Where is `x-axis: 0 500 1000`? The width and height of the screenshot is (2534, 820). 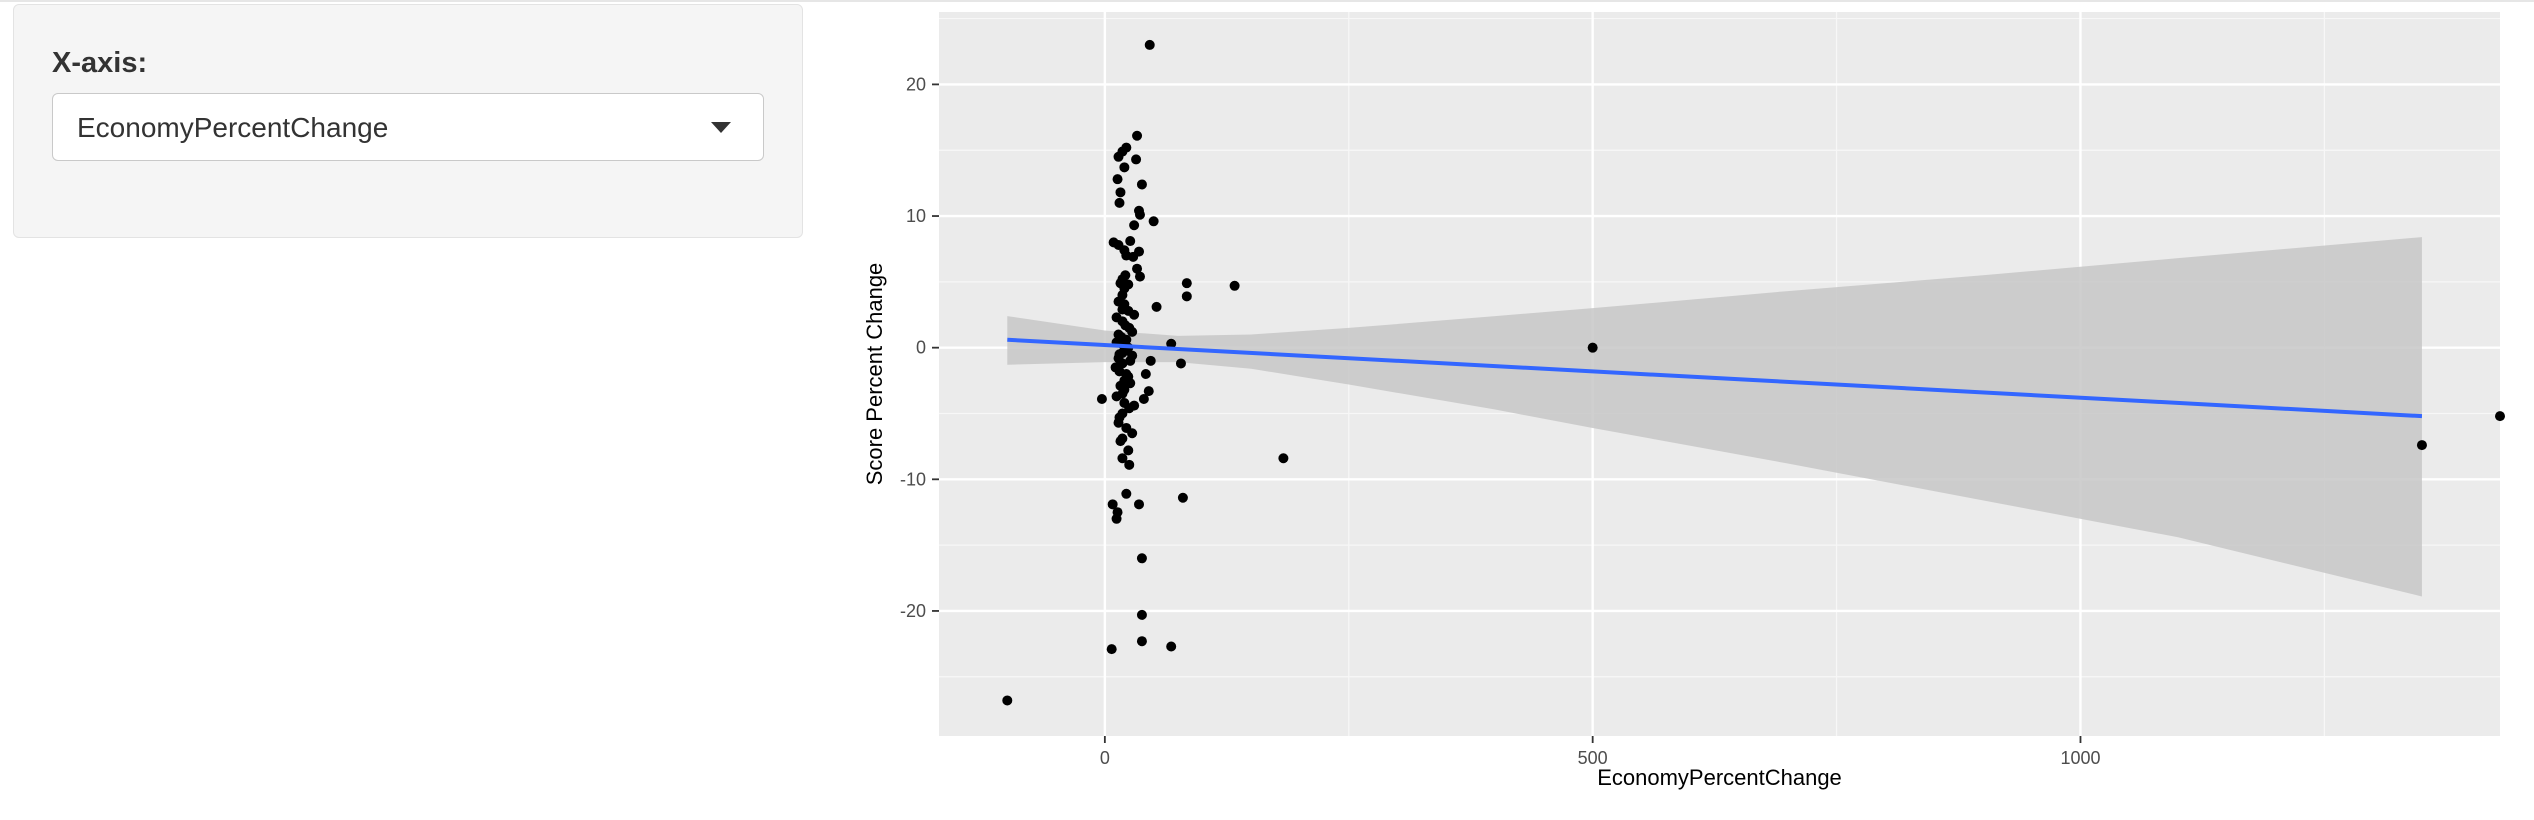 x-axis: 0 500 1000 is located at coordinates (1600, 752).